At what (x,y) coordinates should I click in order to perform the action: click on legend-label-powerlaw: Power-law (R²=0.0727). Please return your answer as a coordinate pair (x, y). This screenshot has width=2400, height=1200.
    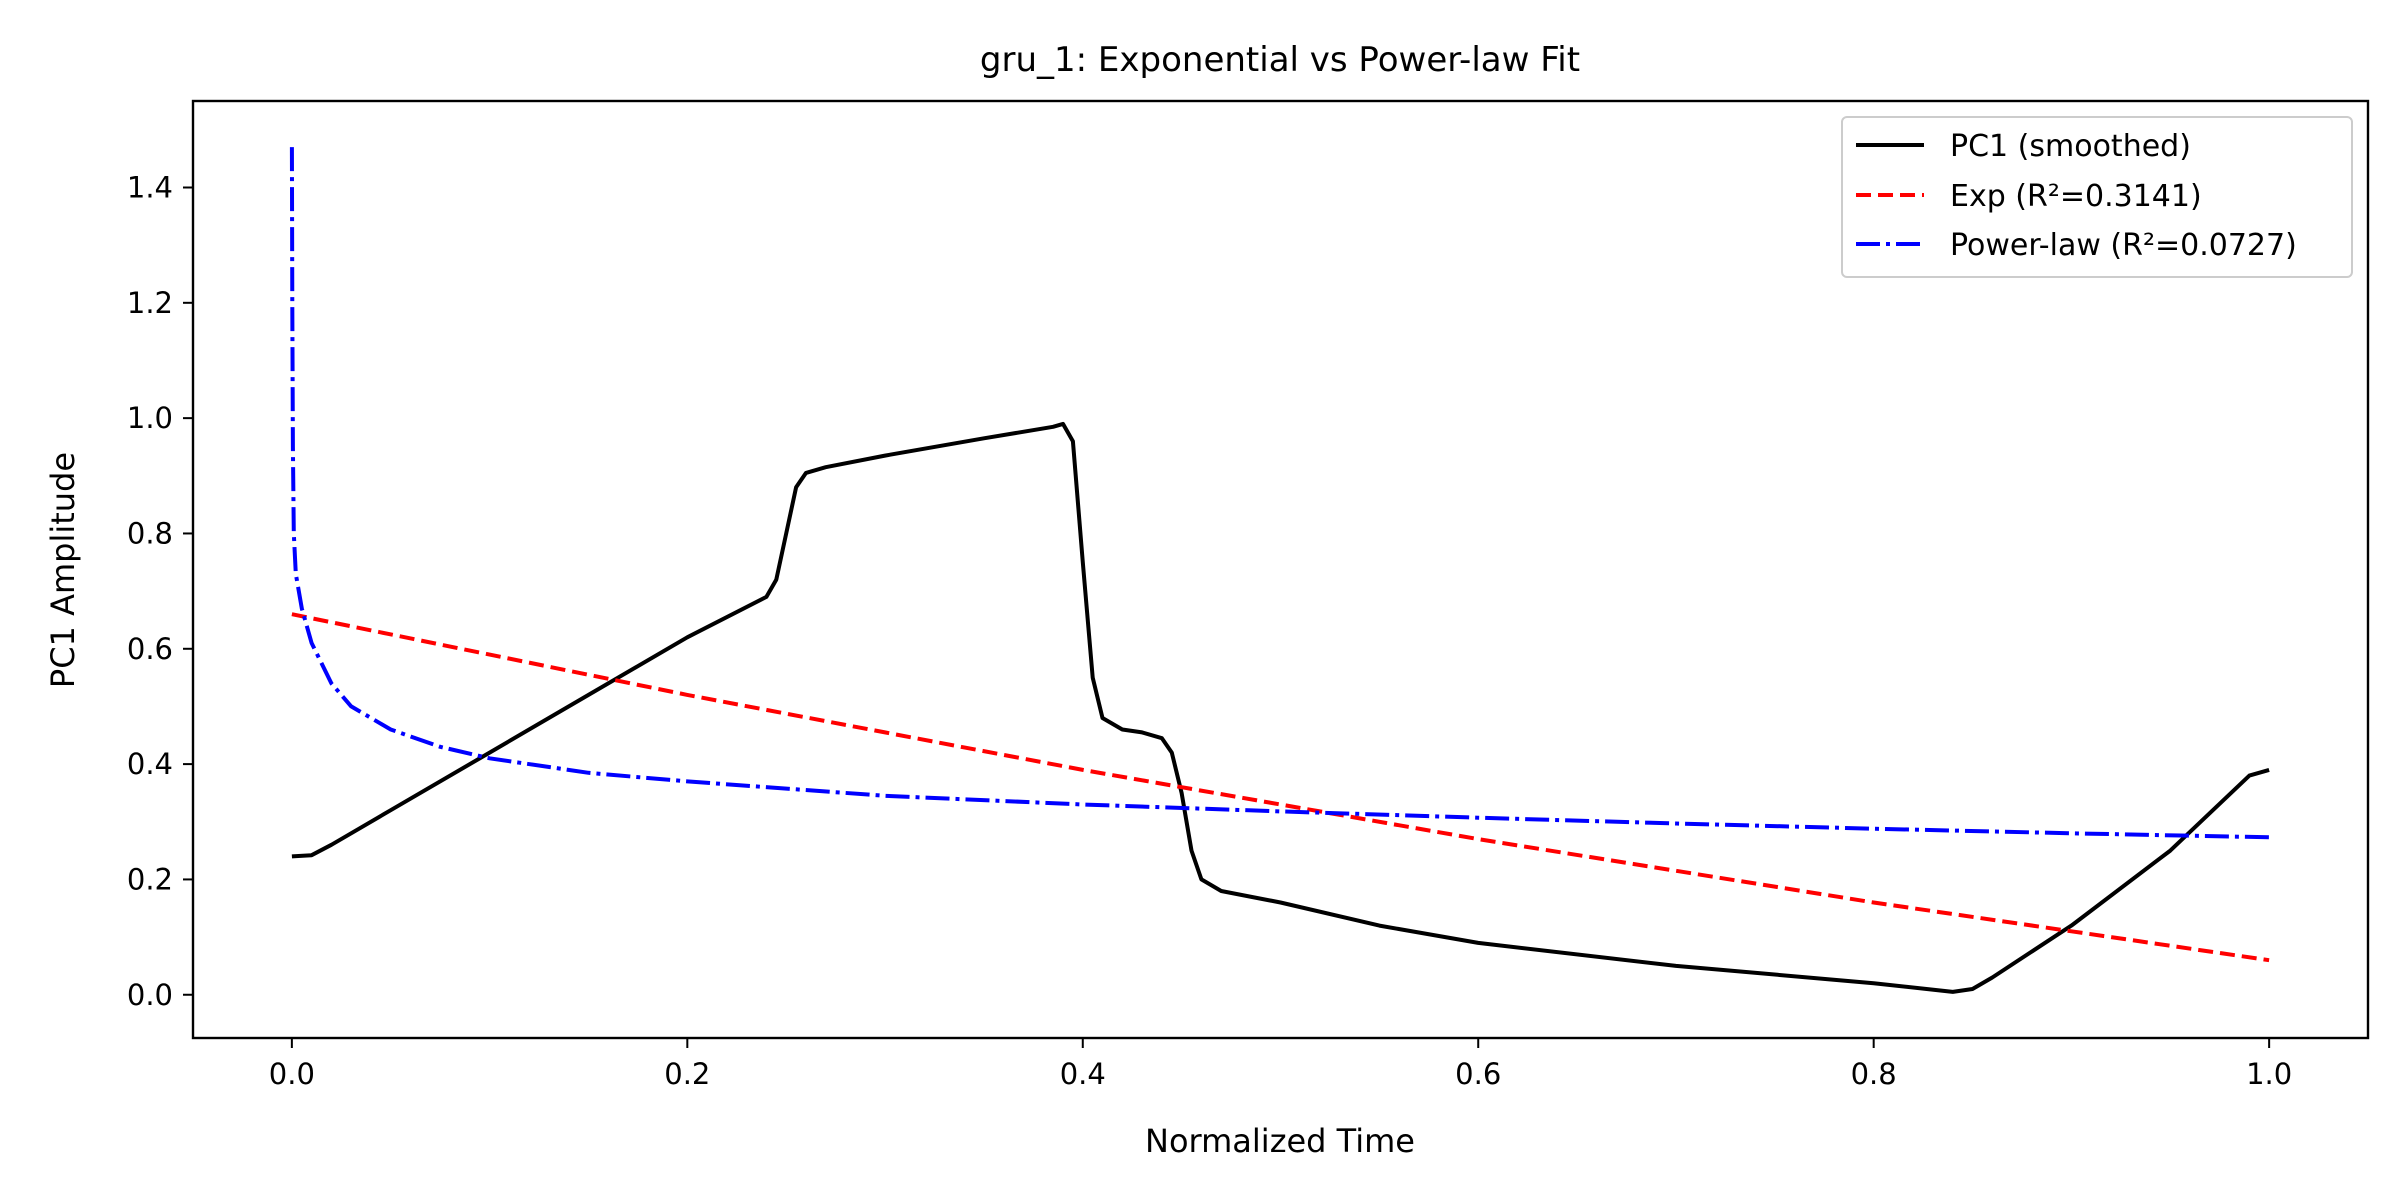
    Looking at the image, I should click on (2123, 245).